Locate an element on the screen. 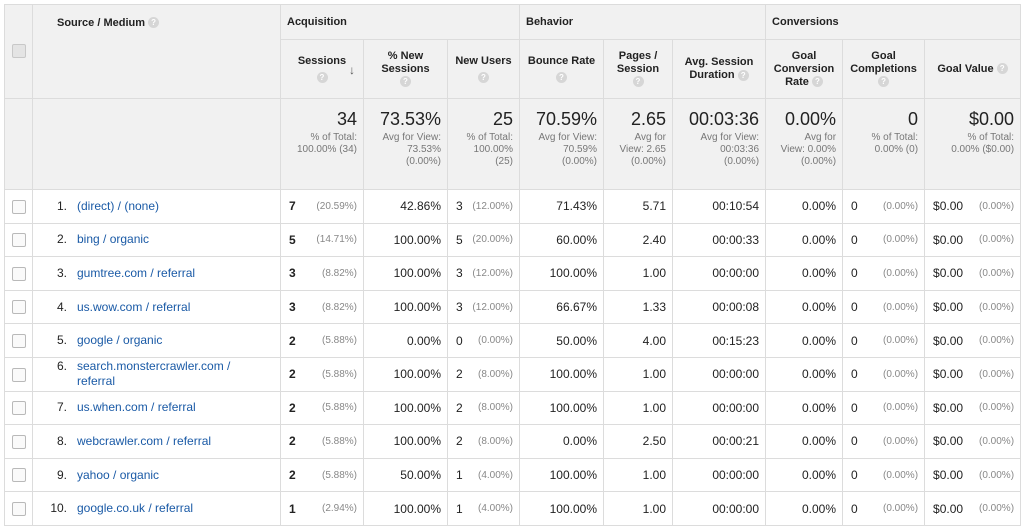 The image size is (1024, 530). source-medium-link: (direct) / (none) is located at coordinates (118, 205).